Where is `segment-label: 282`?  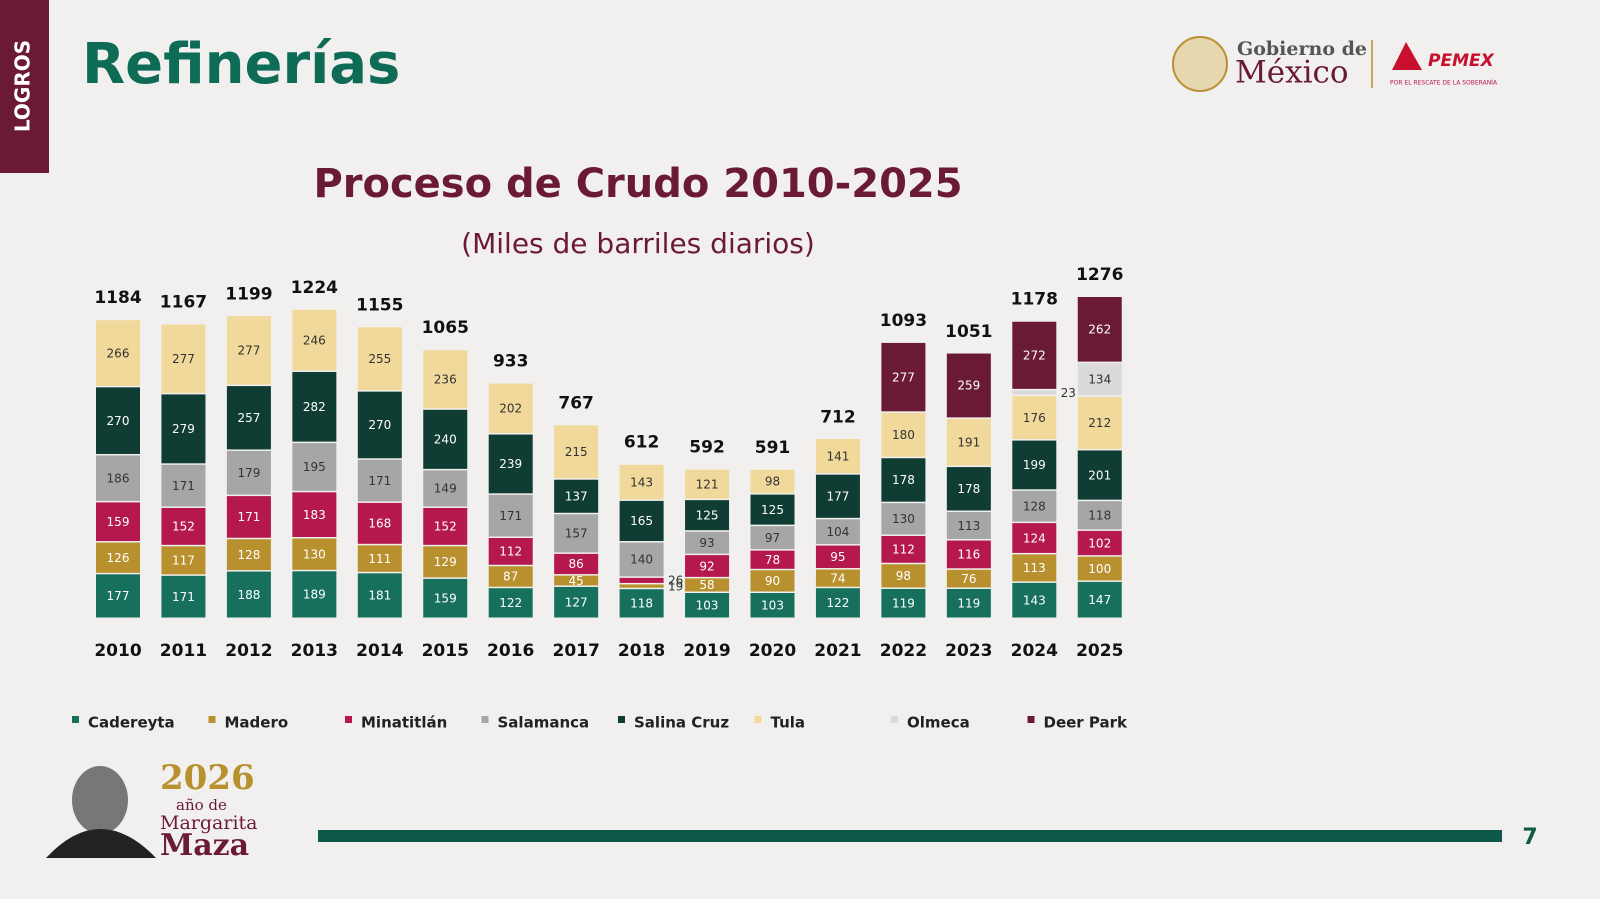
segment-label: 282 is located at coordinates (314, 407).